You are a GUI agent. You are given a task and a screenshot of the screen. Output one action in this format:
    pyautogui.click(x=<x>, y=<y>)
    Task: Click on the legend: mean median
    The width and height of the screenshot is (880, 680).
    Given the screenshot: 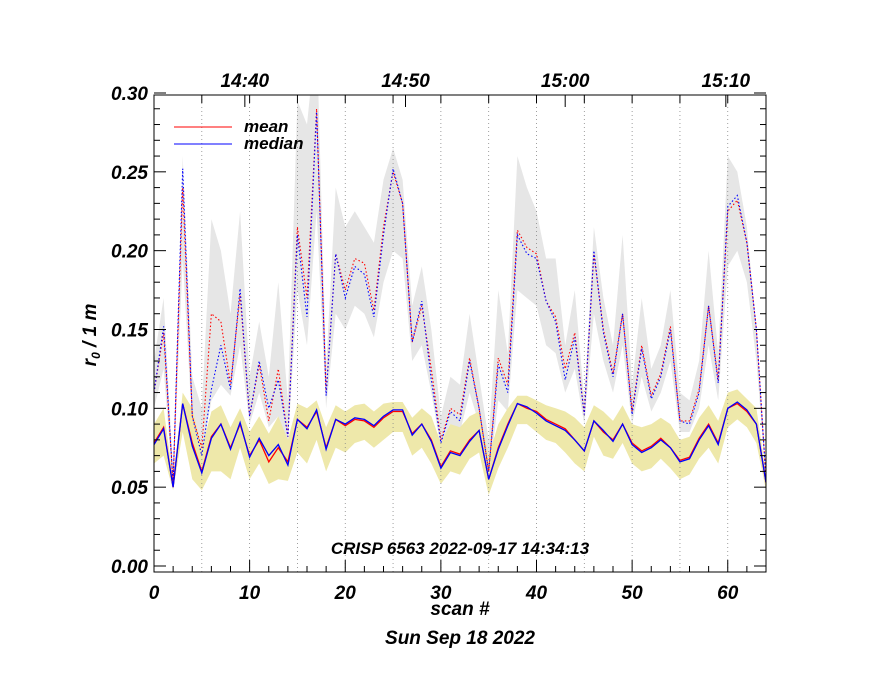 What is the action you would take?
    pyautogui.click(x=239, y=135)
    